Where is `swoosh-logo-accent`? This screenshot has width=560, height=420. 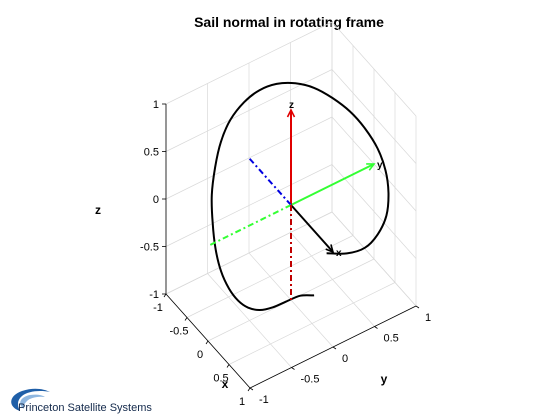
swoosh-logo-accent is located at coordinates (32, 401).